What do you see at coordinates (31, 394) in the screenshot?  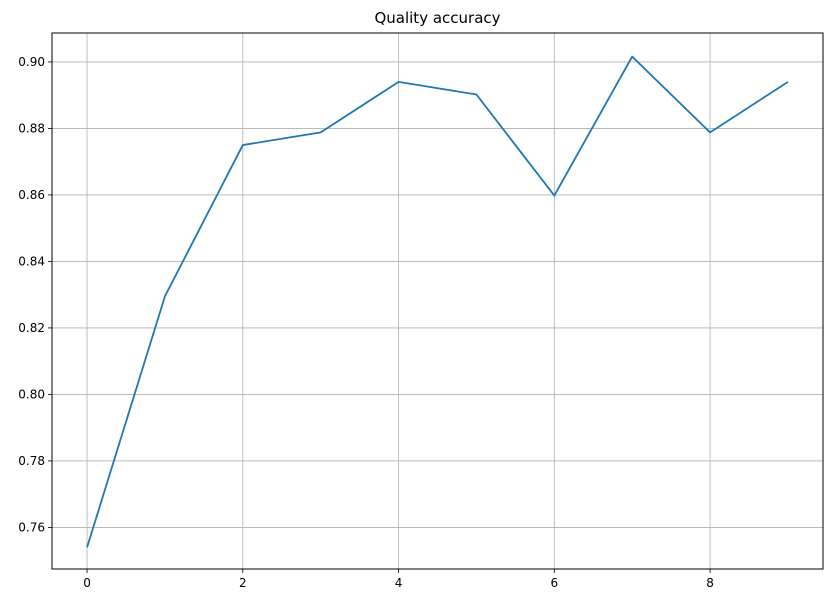 I see `y-tick-label: 0.80` at bounding box center [31, 394].